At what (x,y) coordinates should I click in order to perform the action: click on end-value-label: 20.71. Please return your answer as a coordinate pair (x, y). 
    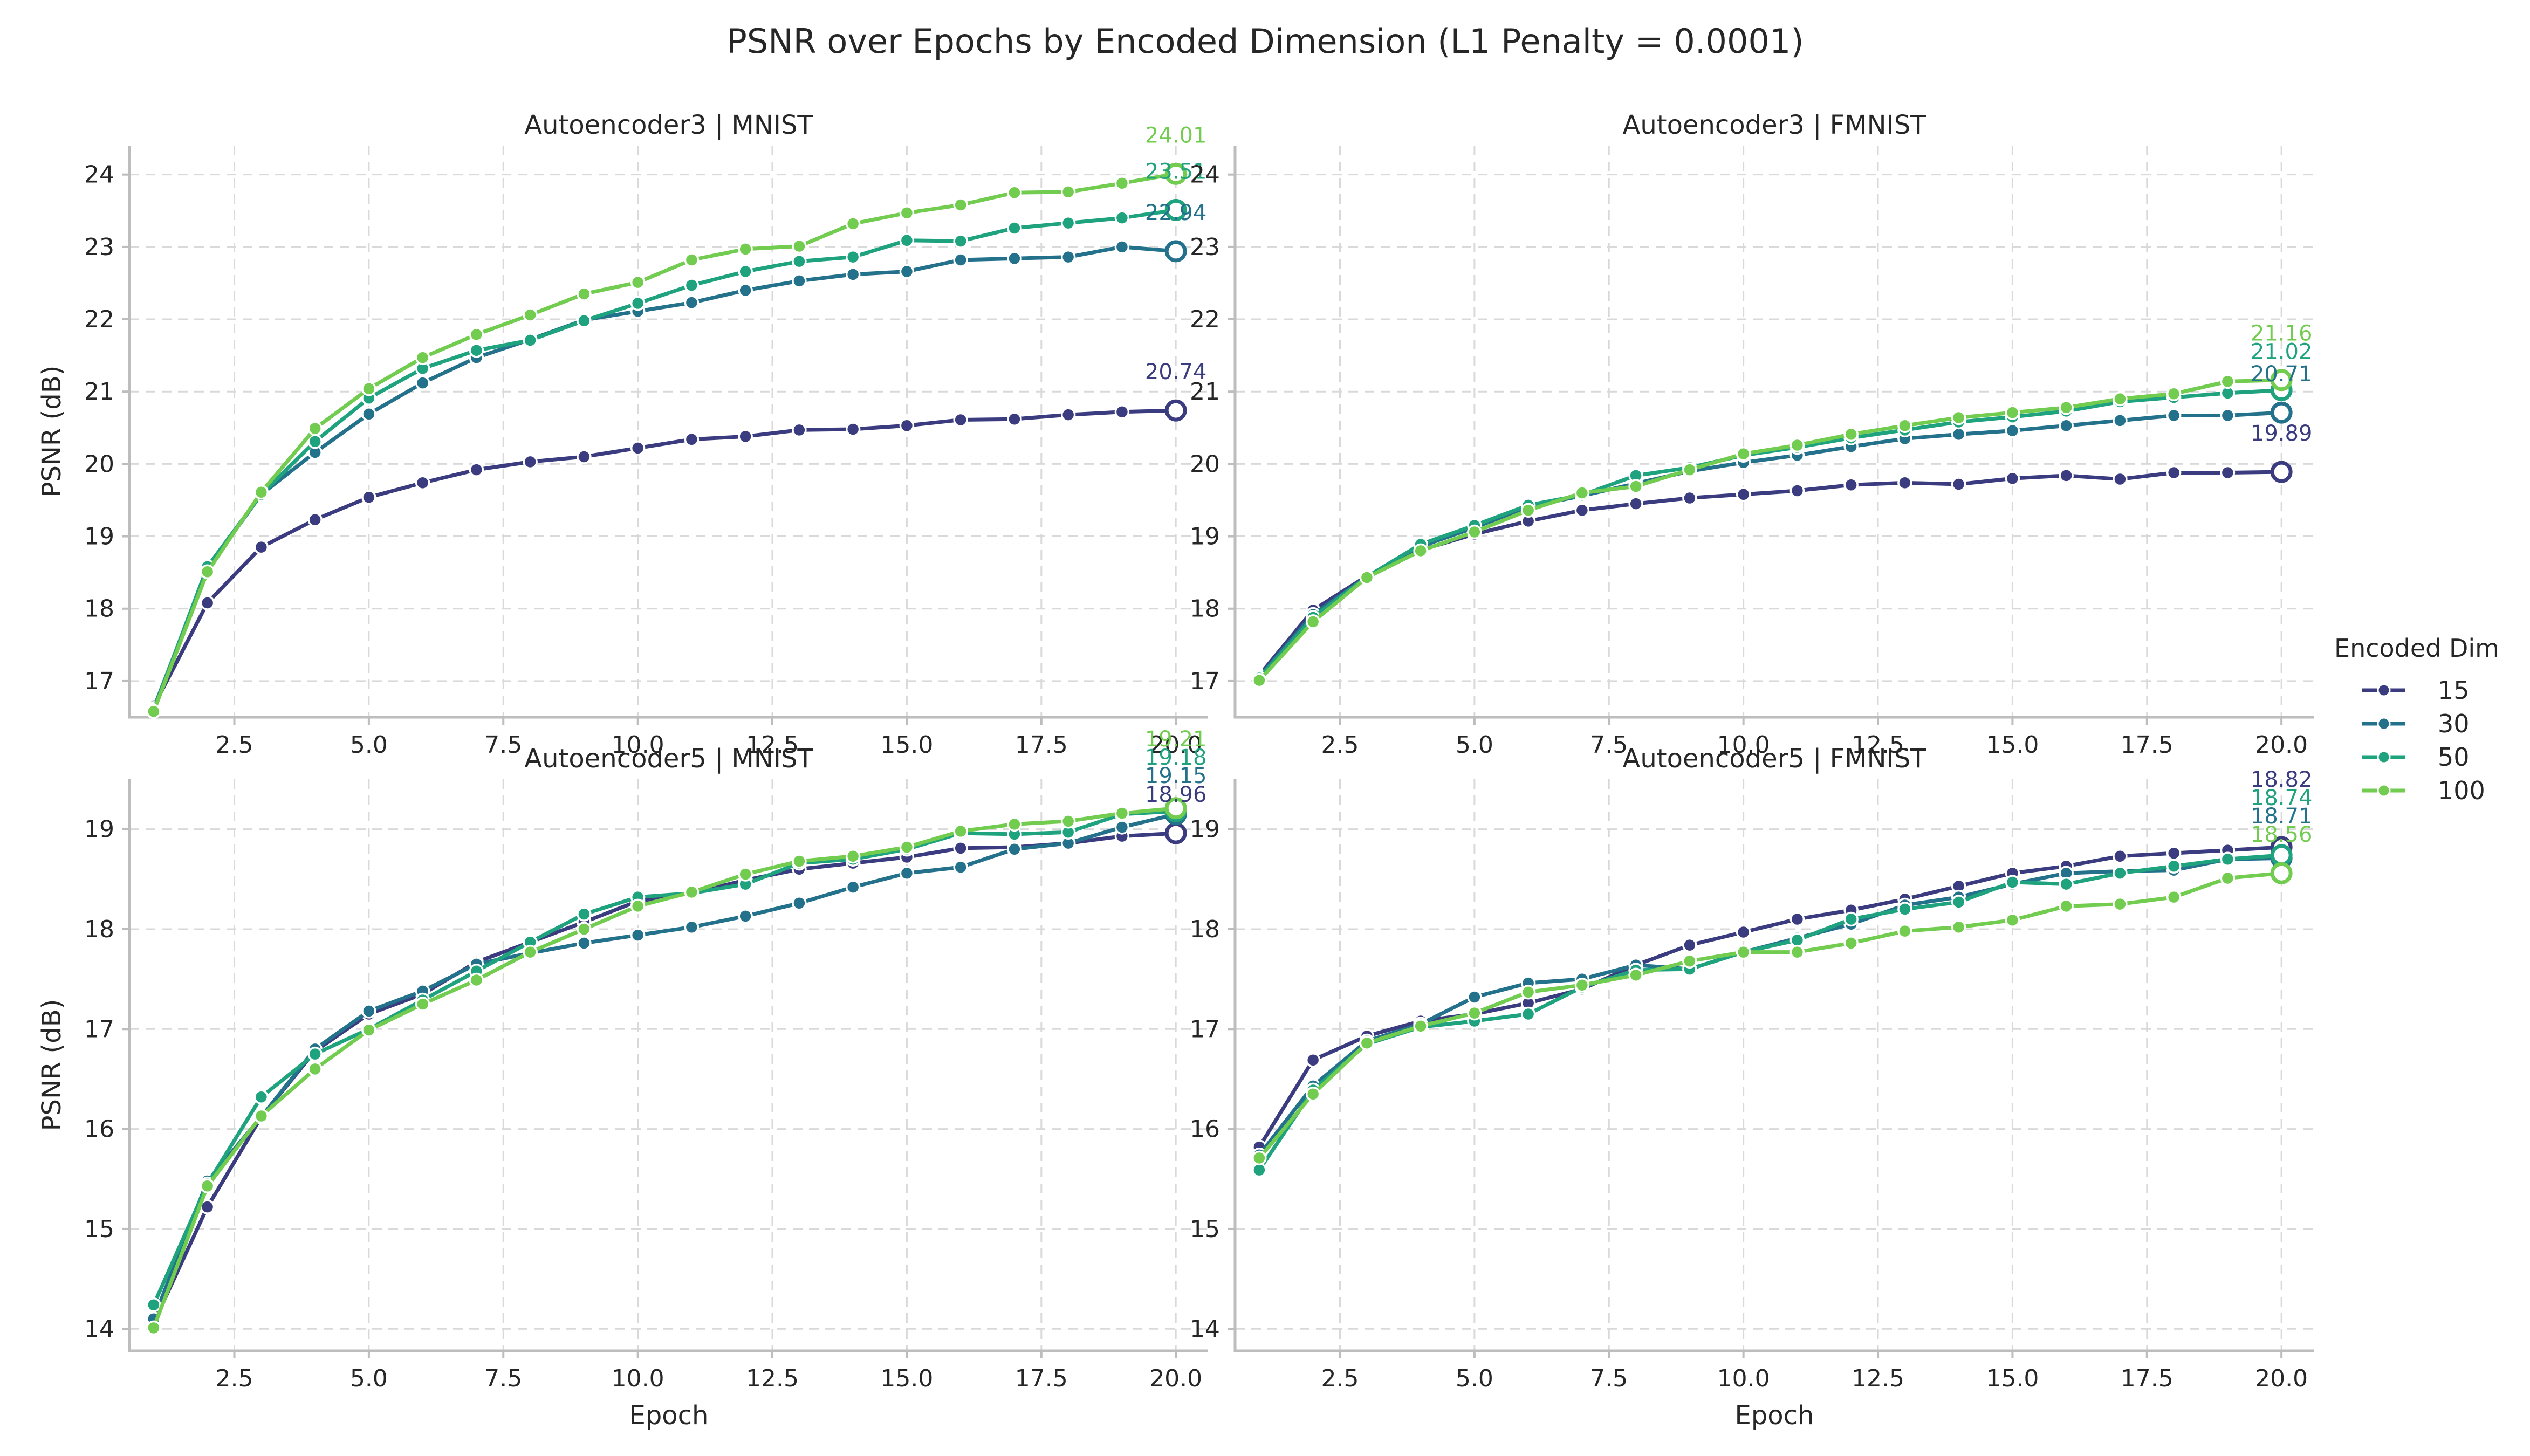
    Looking at the image, I should click on (2282, 374).